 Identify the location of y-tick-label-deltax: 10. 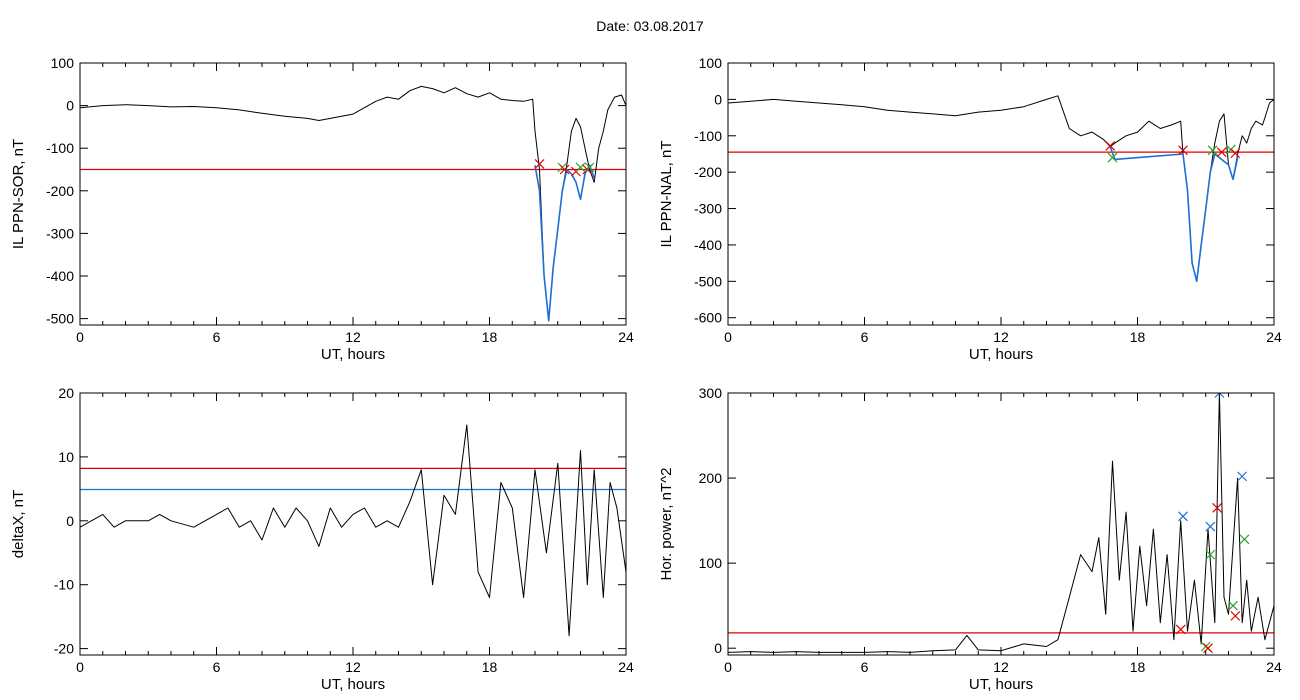
(66, 457).